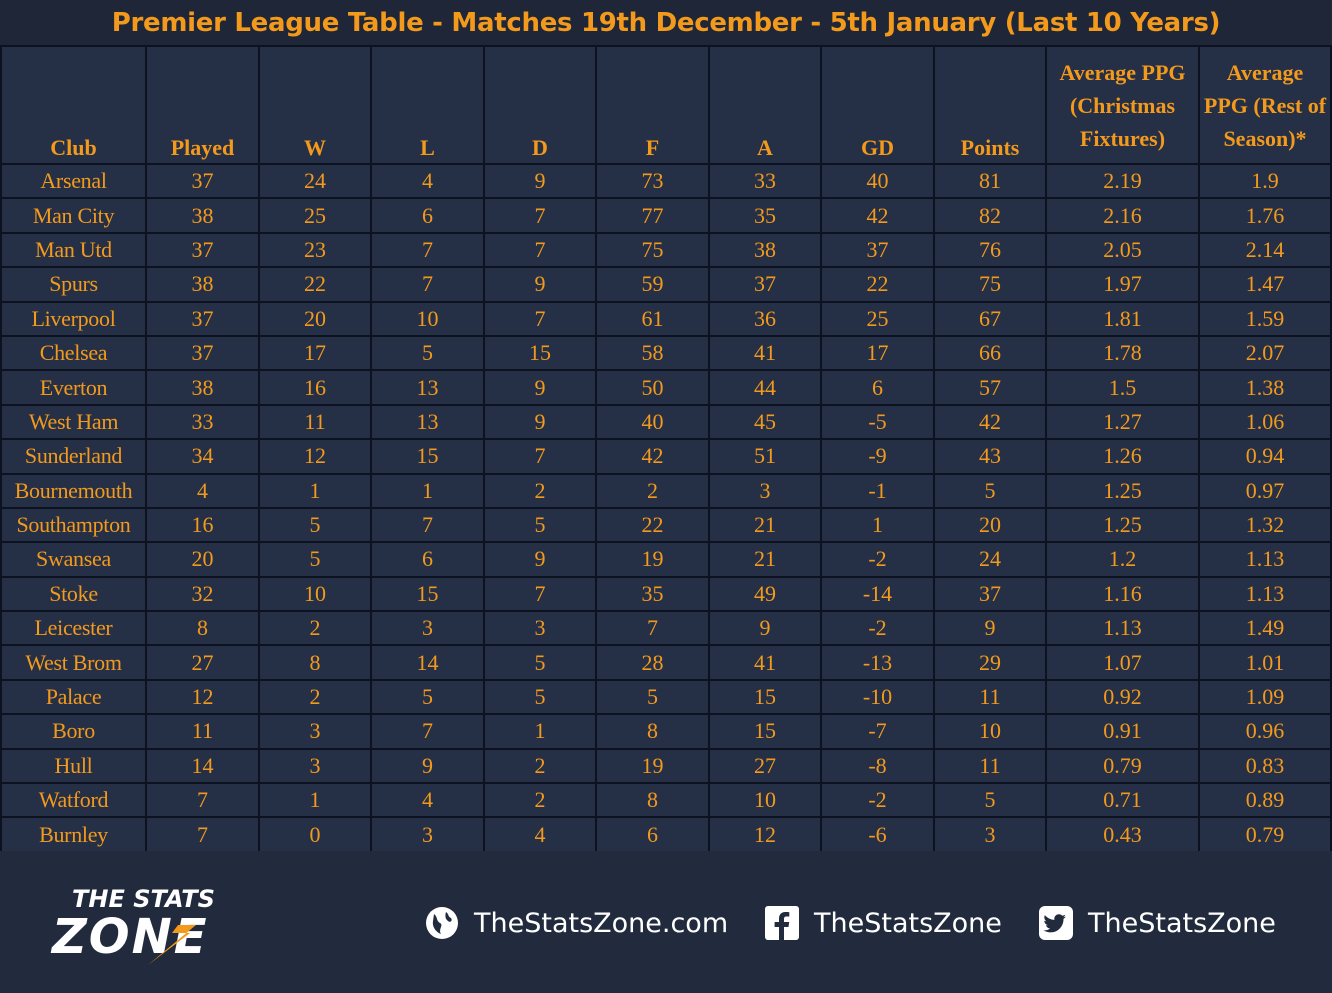 Image resolution: width=1332 pixels, height=993 pixels. What do you see at coordinates (540, 662) in the screenshot?
I see `cell-draws: 5` at bounding box center [540, 662].